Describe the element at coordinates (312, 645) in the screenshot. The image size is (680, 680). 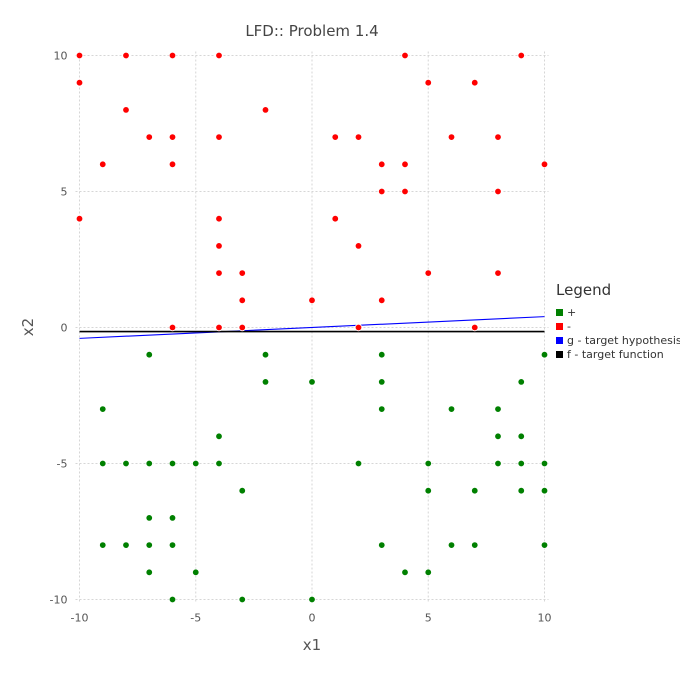
I see `x-axis-label: x1` at that location.